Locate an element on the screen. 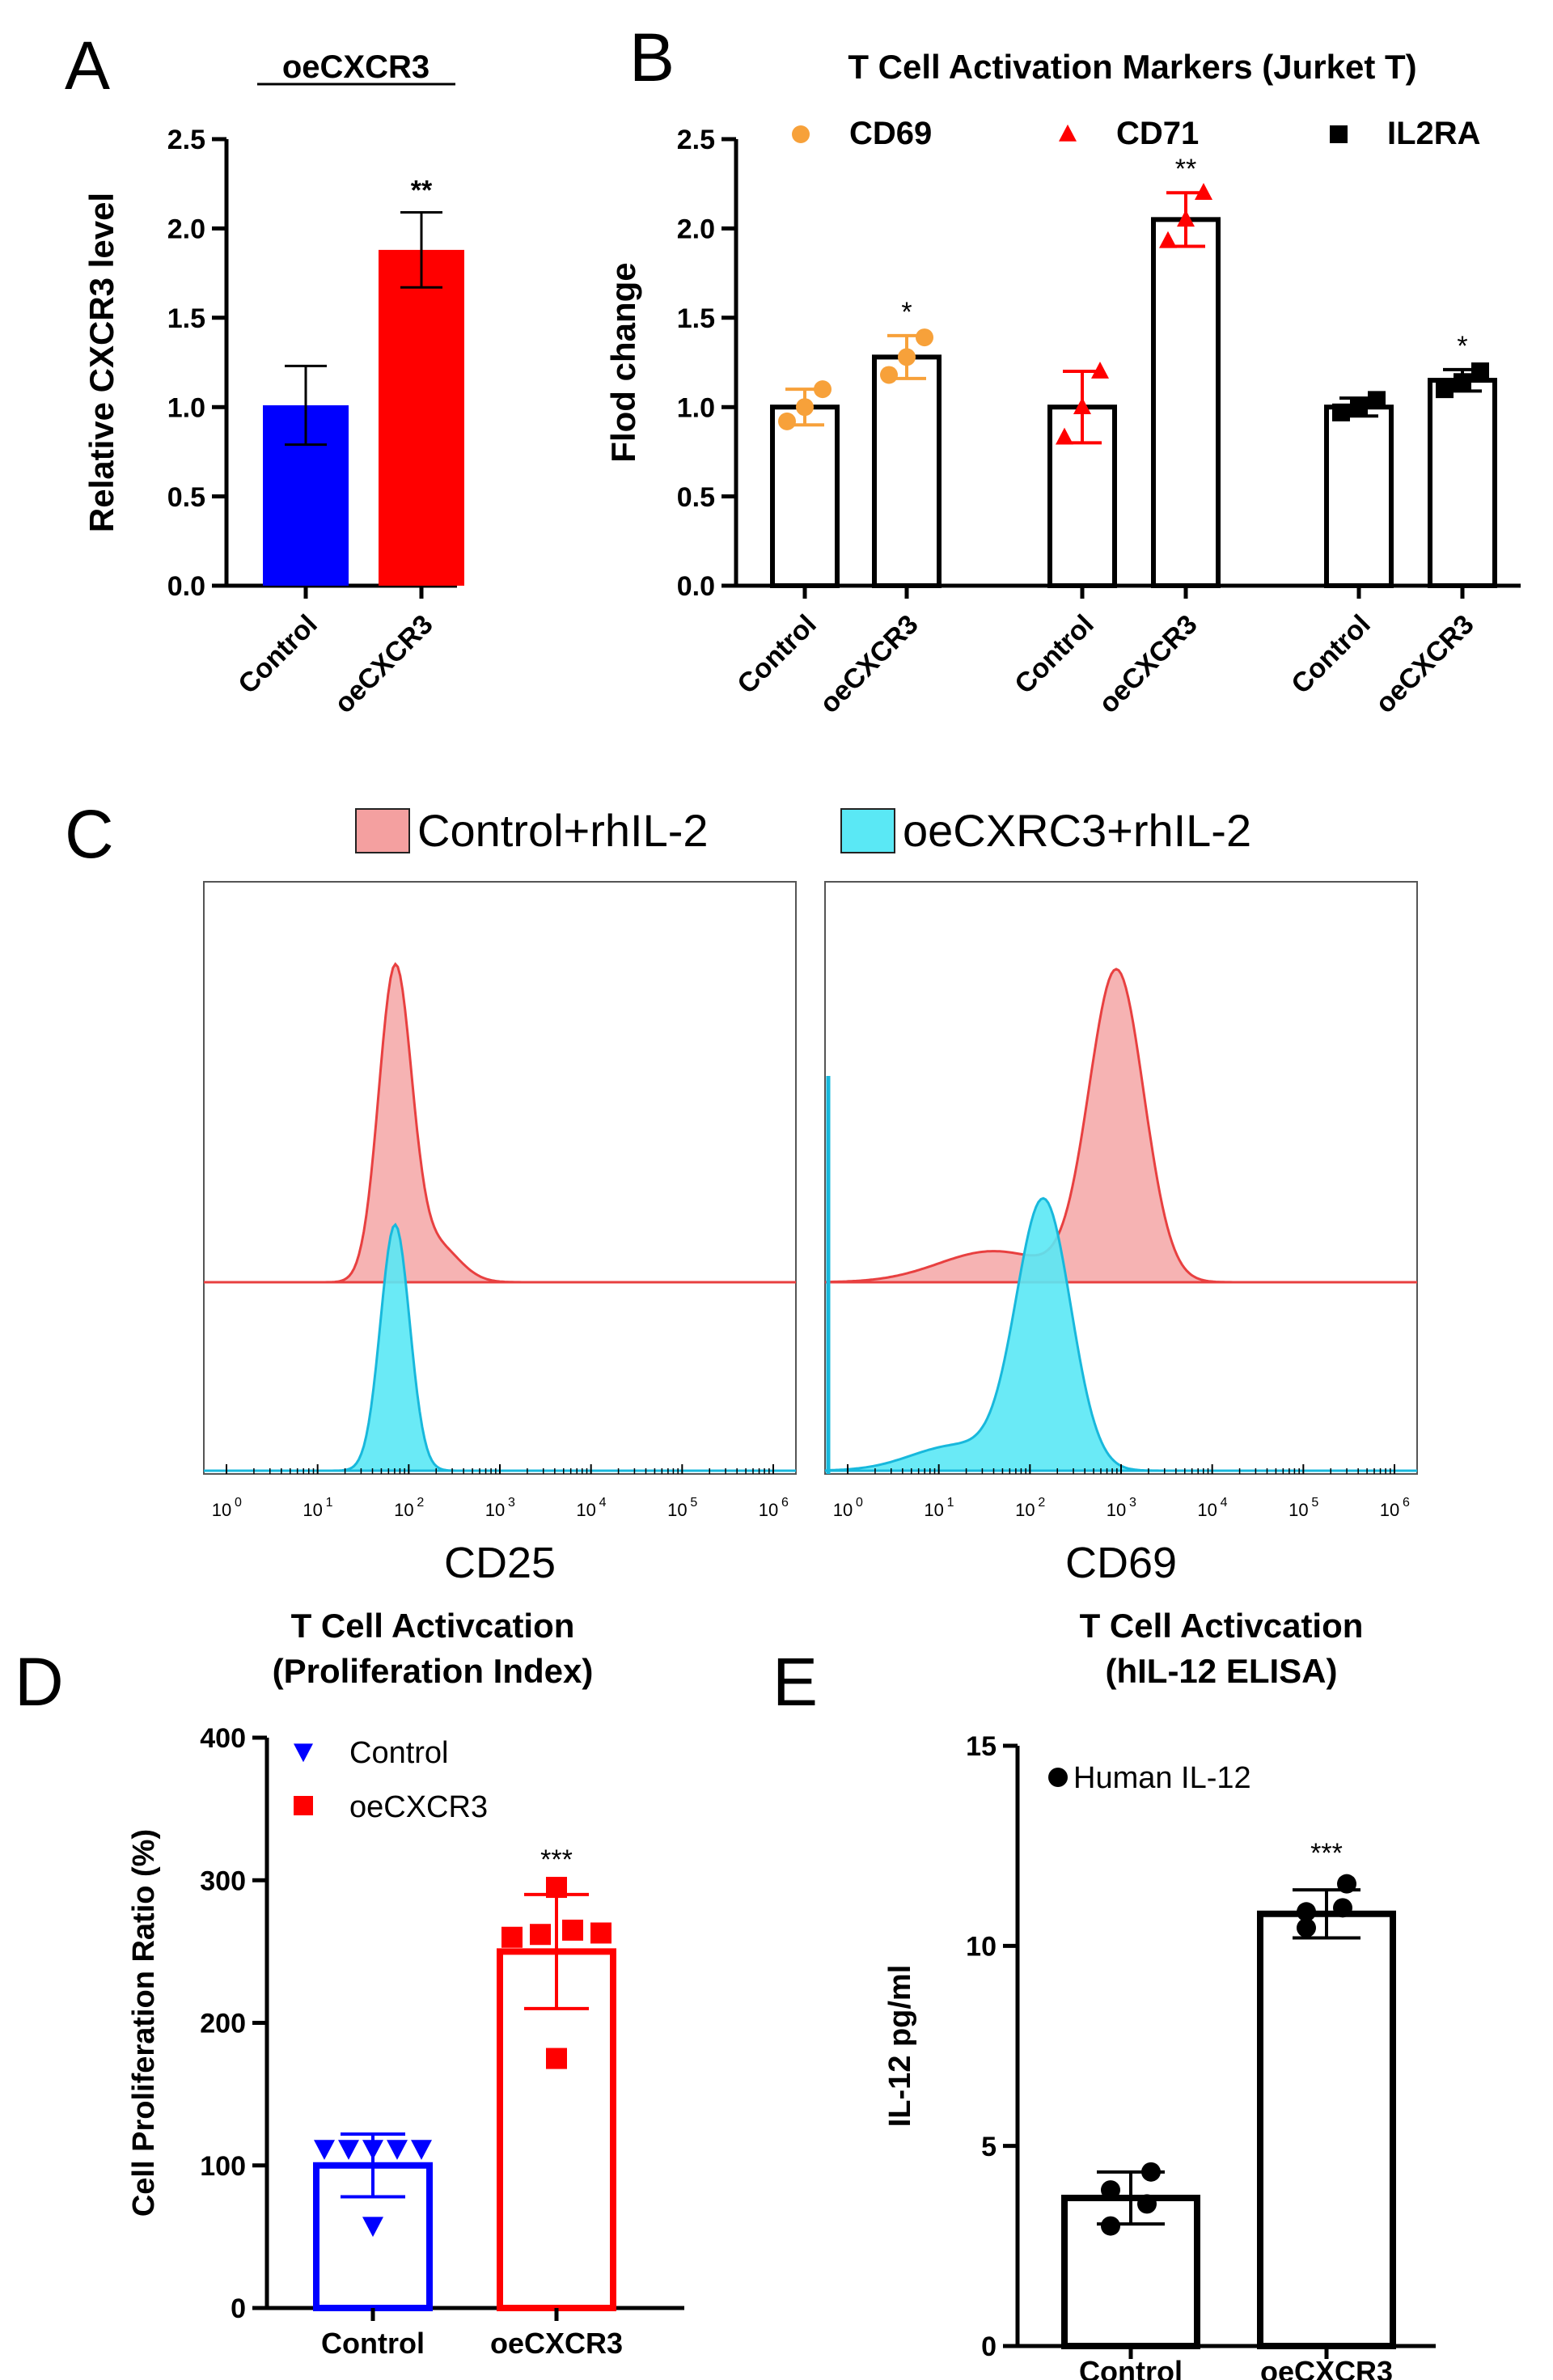 The width and height of the screenshot is (1553, 2380). panel-a-y-tick-label: 0.5 is located at coordinates (186, 497).